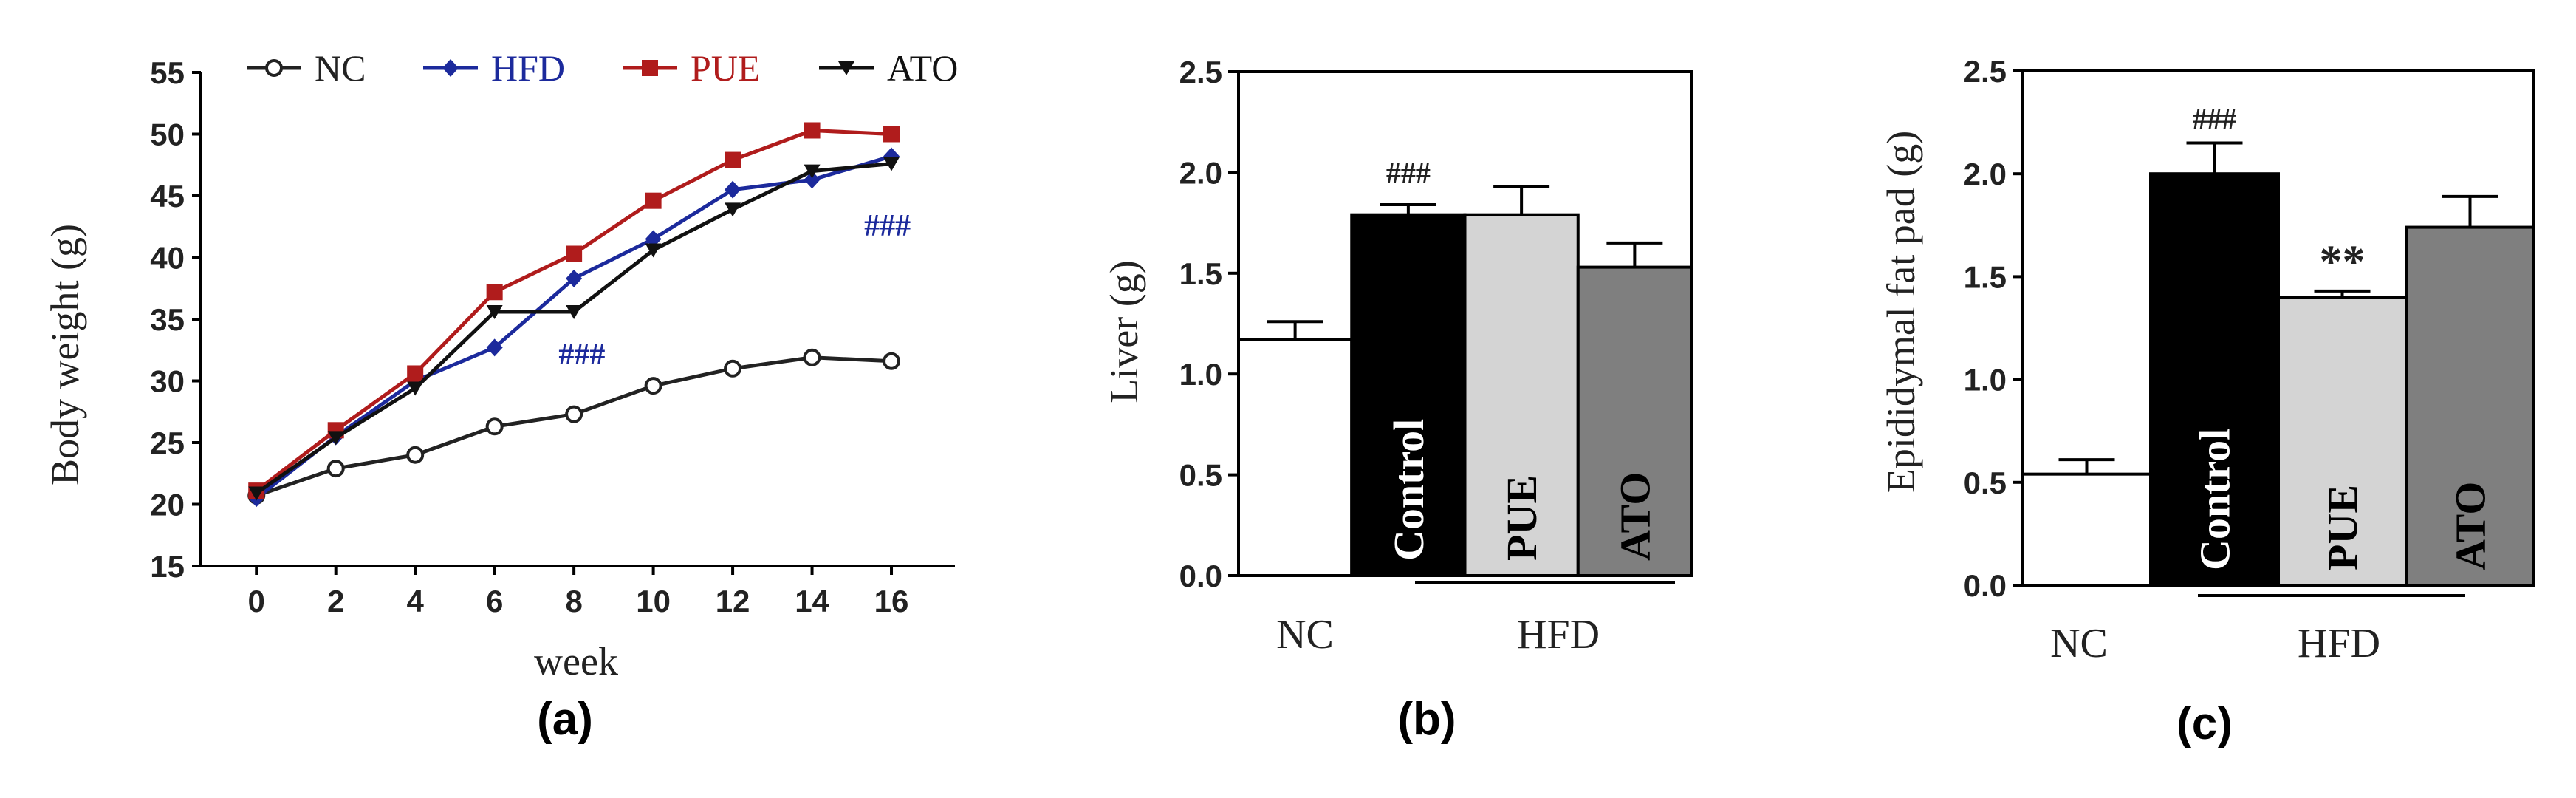 The height and width of the screenshot is (798, 2576). Describe the element at coordinates (2339, 643) in the screenshot. I see `panel-c-group-hfd: HFD` at that location.